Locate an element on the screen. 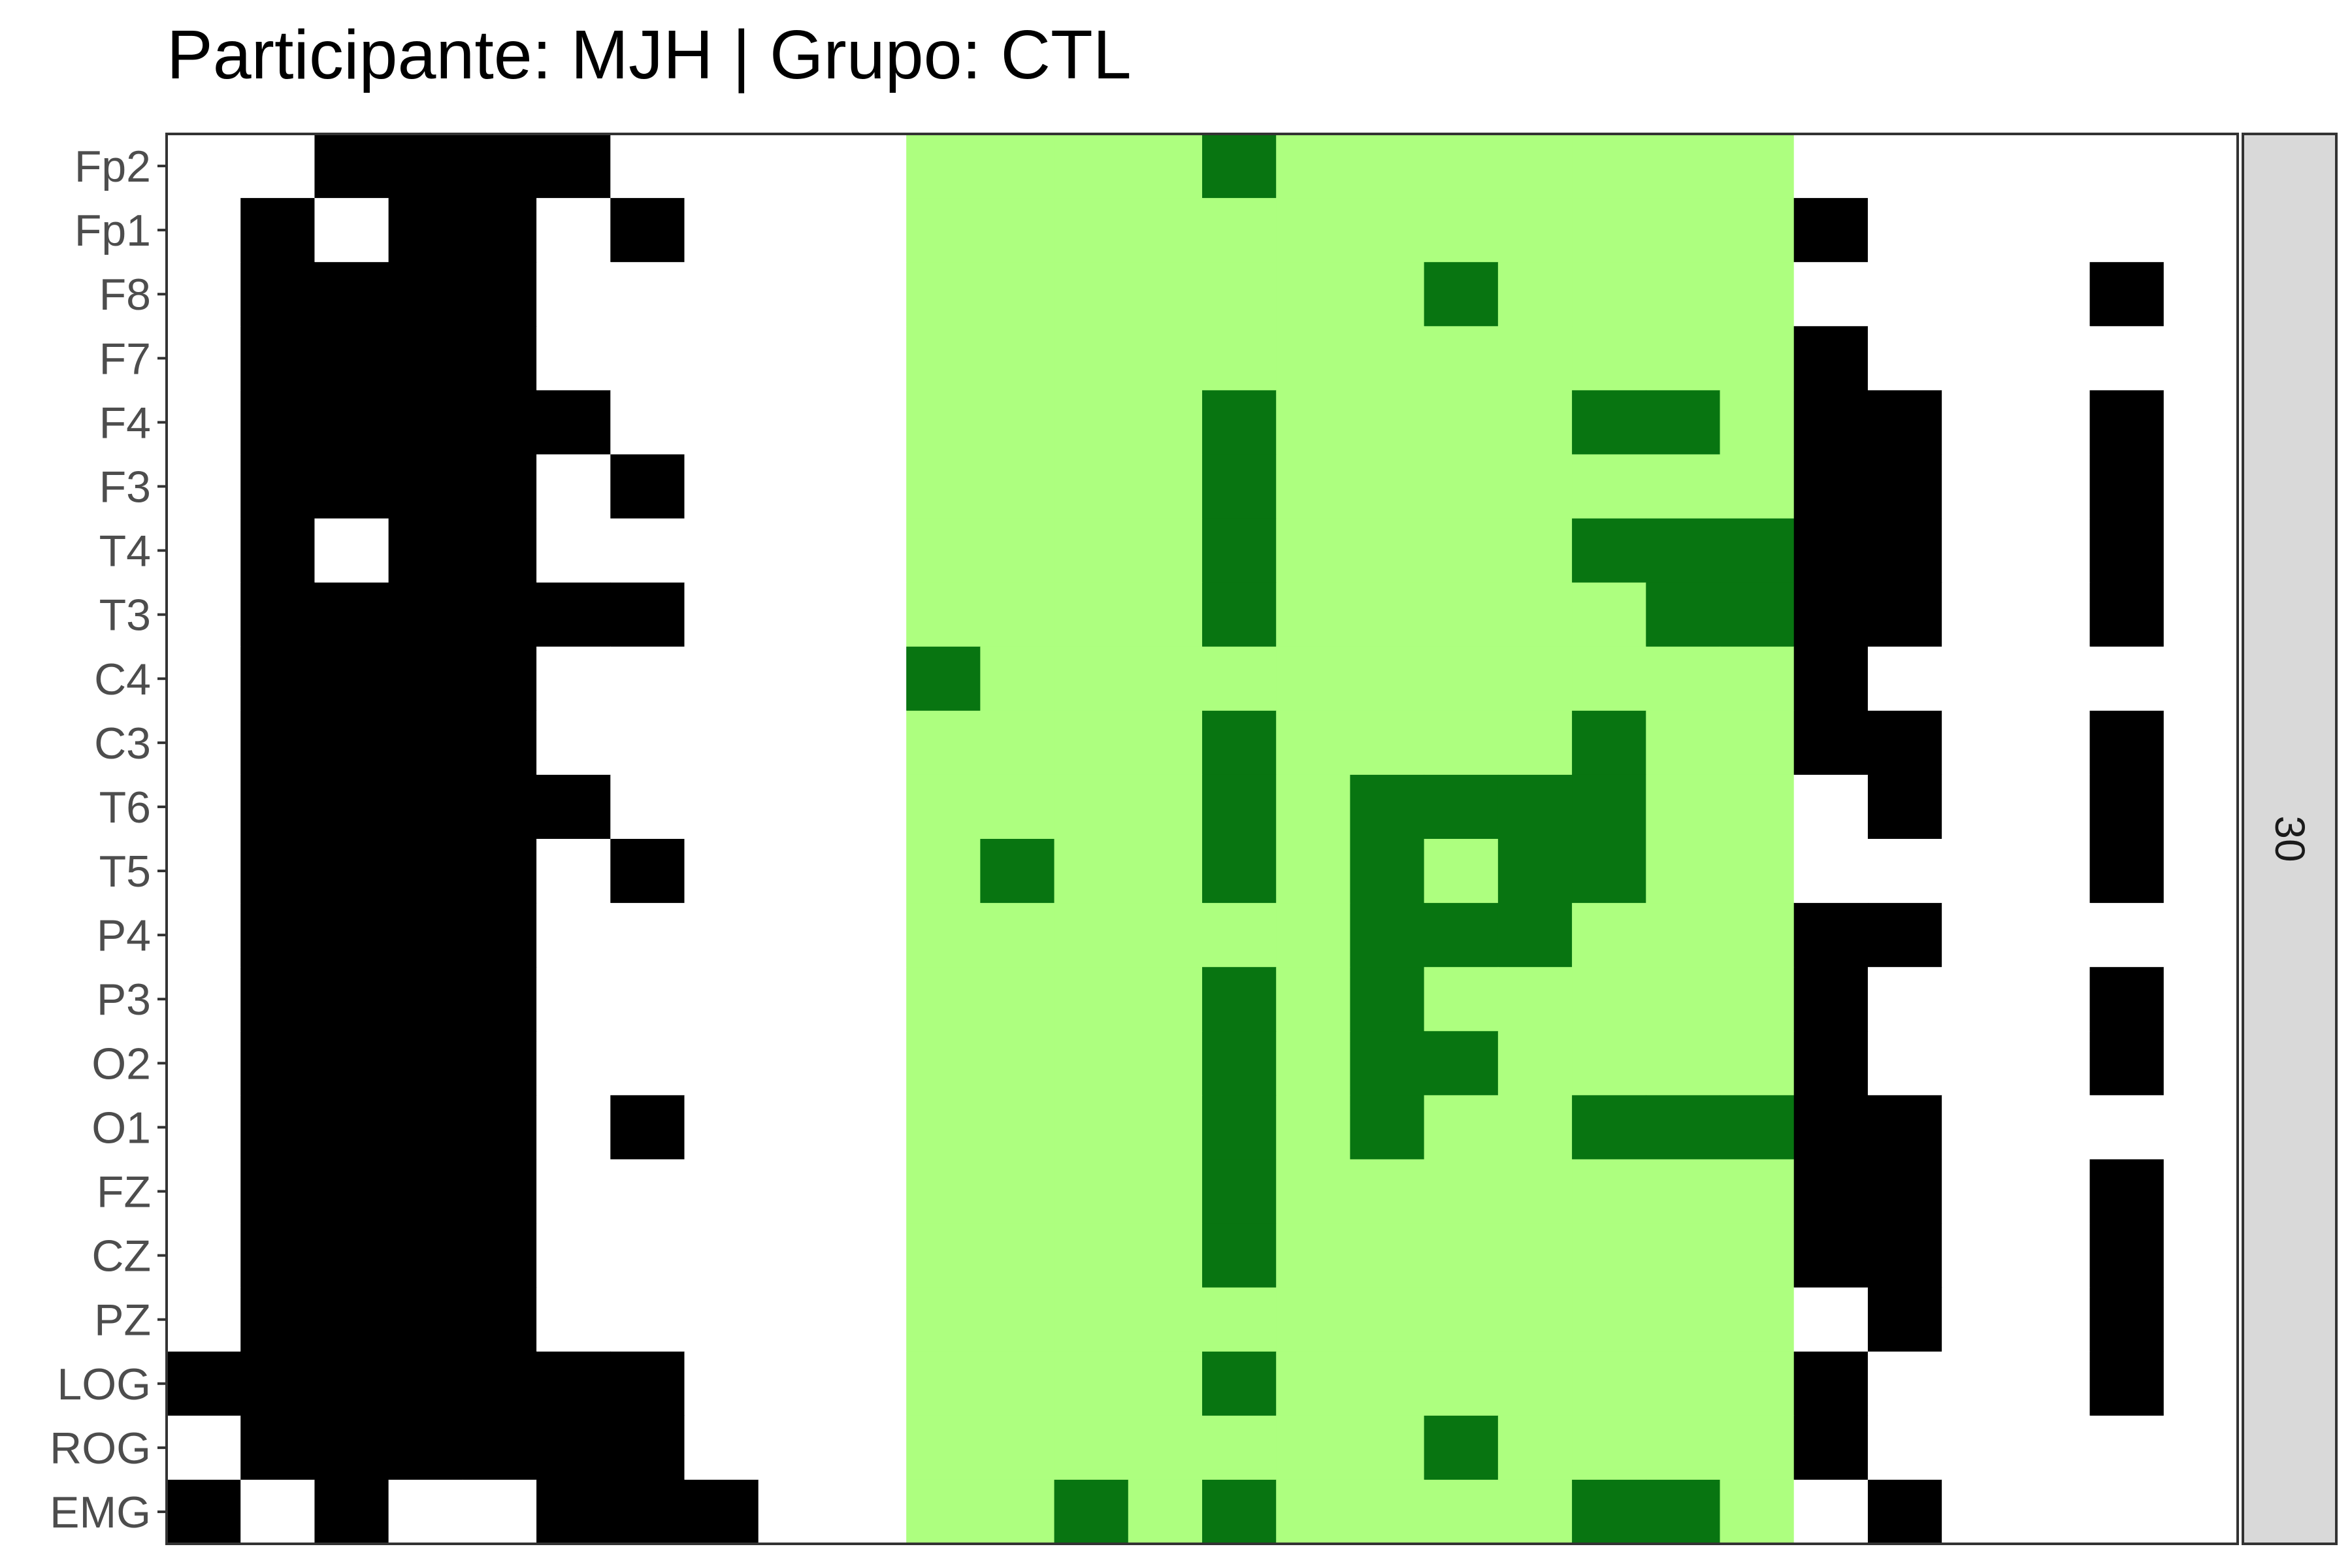  heatmap-cell-T4-14-light-green is located at coordinates (1165, 550).